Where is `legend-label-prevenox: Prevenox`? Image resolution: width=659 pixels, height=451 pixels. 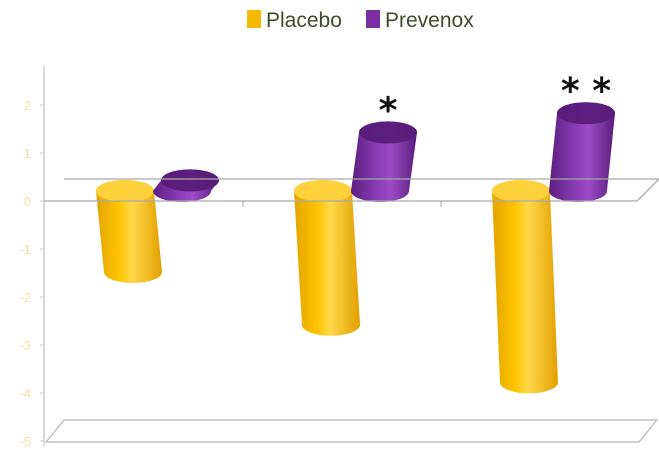 legend-label-prevenox: Prevenox is located at coordinates (429, 20).